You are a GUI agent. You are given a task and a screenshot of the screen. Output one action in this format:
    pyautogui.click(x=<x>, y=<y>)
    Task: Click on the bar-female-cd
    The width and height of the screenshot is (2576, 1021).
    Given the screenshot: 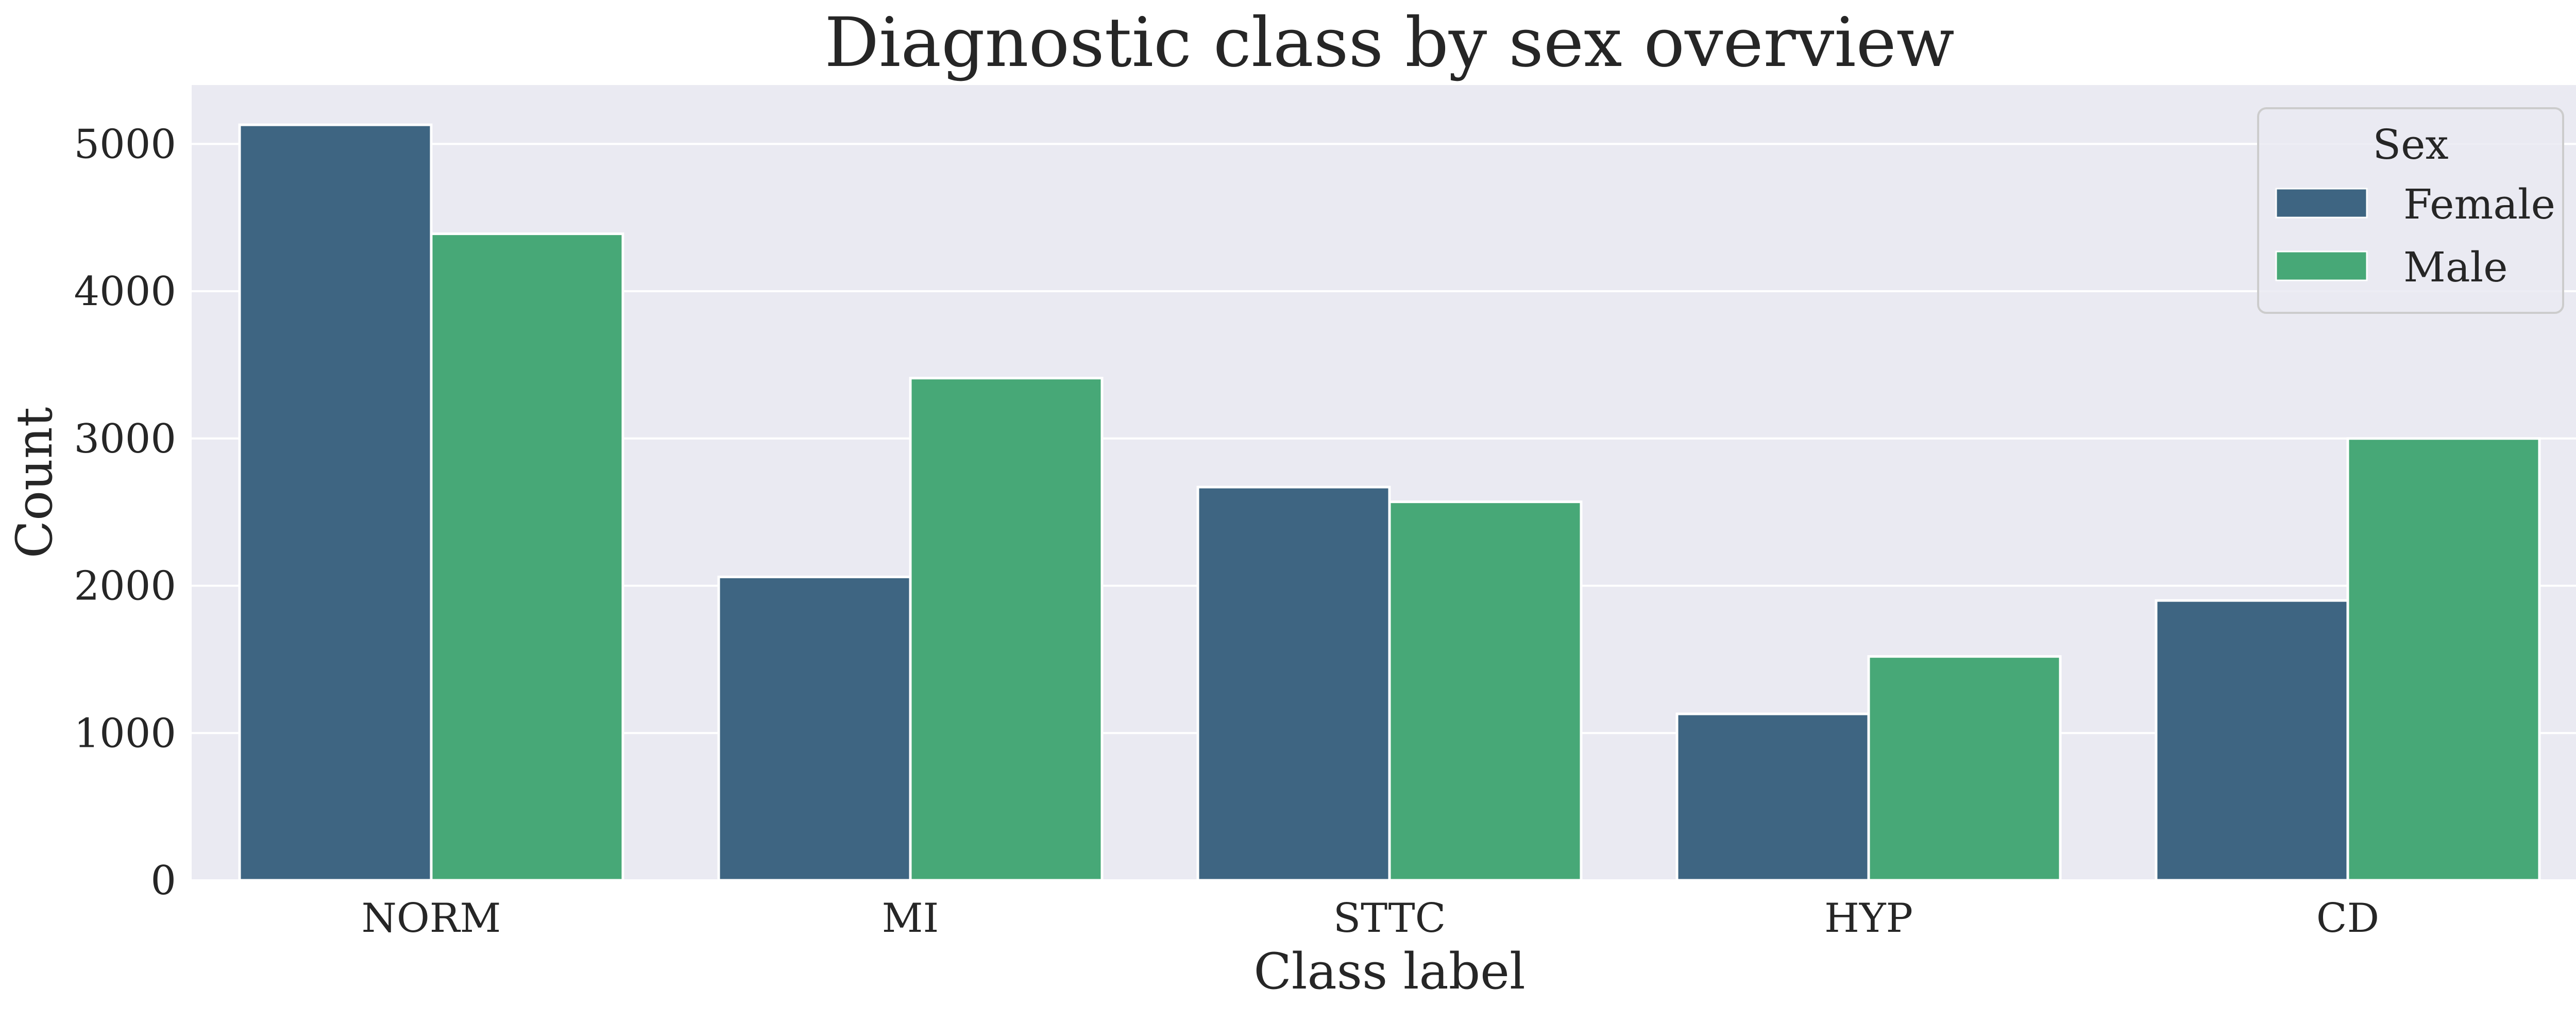 What is the action you would take?
    pyautogui.click(x=2252, y=740)
    